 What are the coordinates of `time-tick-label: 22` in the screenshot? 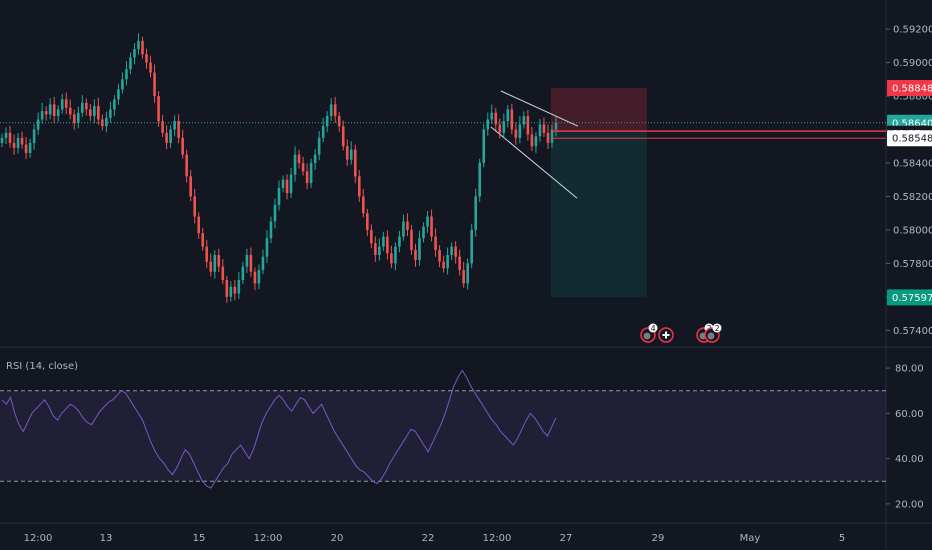 It's located at (428, 538).